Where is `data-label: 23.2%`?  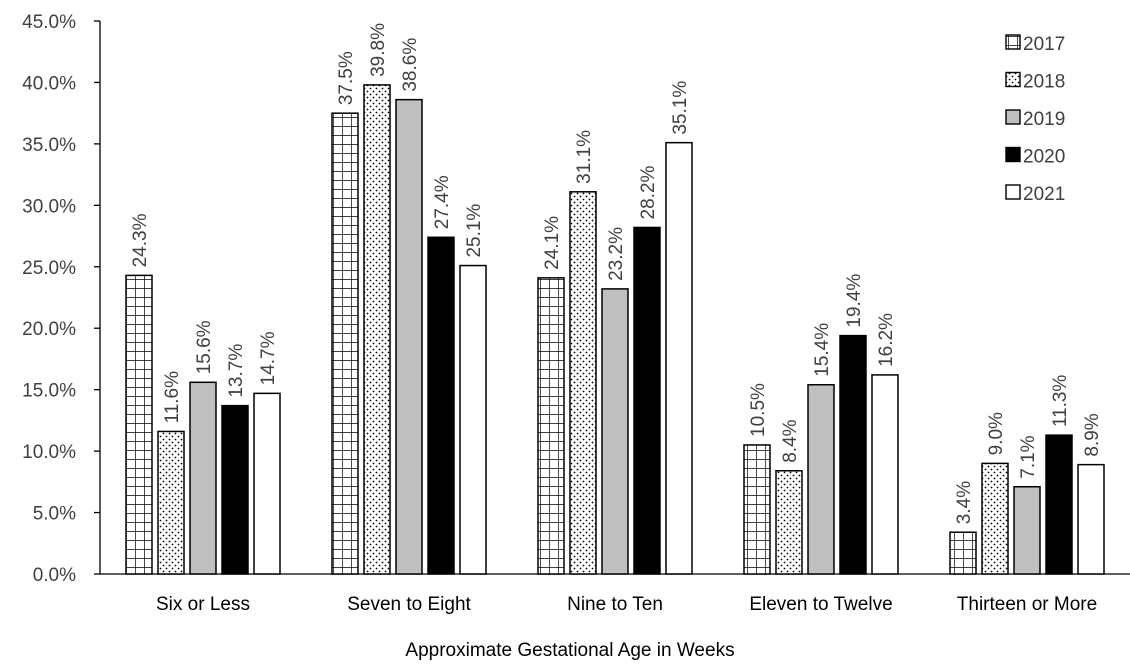 data-label: 23.2% is located at coordinates (616, 254).